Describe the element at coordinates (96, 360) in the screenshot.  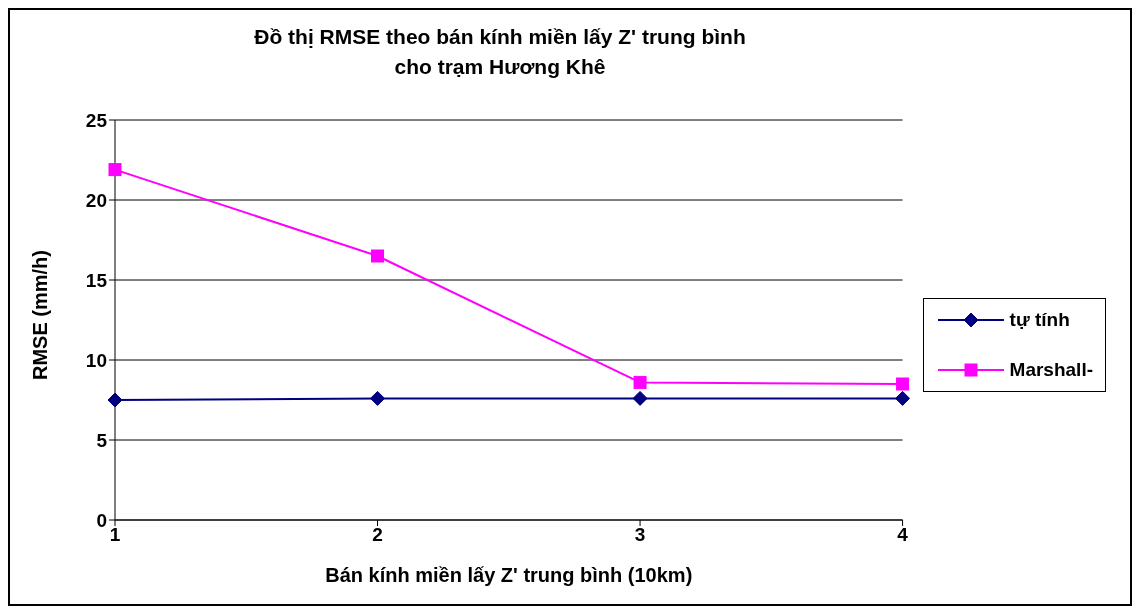
I see `y-tick-label: 10` at that location.